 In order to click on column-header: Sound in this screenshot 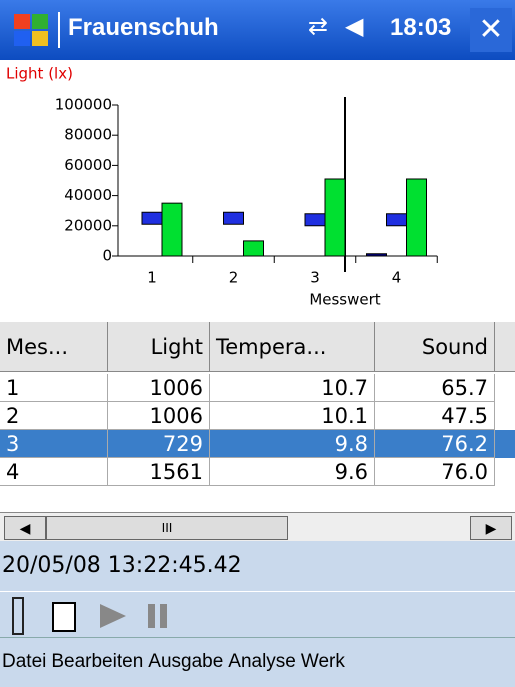, I will do `click(435, 347)`.